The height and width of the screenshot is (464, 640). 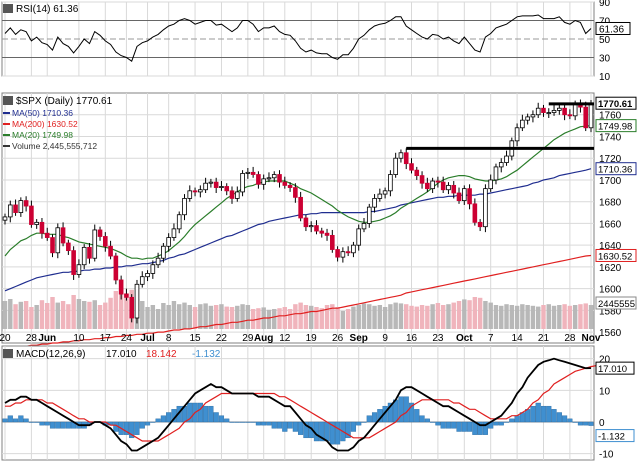 What do you see at coordinates (464, 338) in the screenshot?
I see `x-tick-label: Oct` at bounding box center [464, 338].